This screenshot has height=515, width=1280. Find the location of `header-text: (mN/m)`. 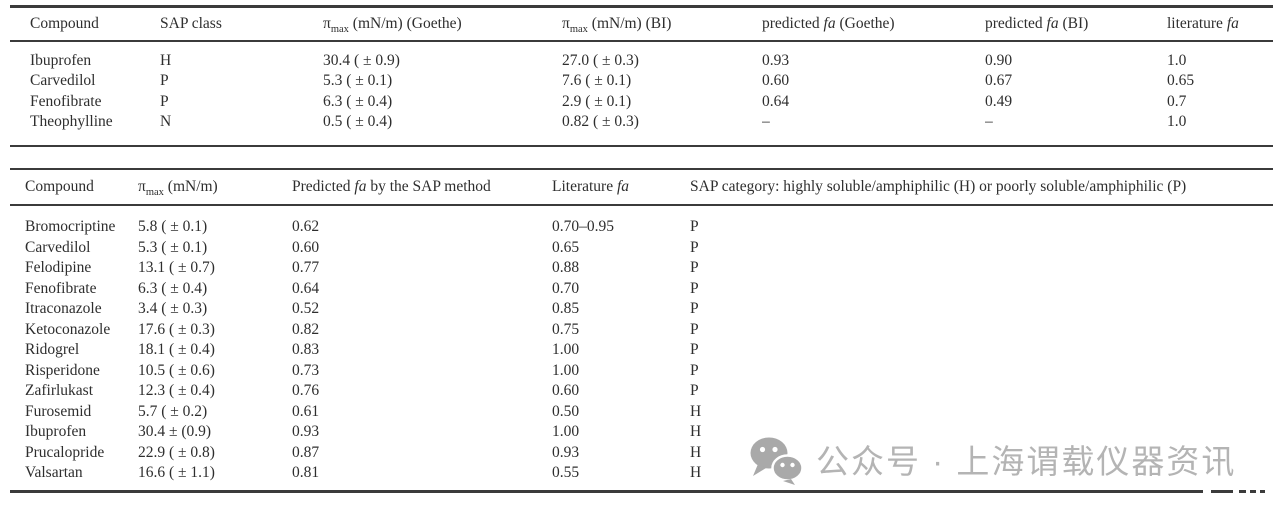

header-text: (mN/m) is located at coordinates (190, 186).